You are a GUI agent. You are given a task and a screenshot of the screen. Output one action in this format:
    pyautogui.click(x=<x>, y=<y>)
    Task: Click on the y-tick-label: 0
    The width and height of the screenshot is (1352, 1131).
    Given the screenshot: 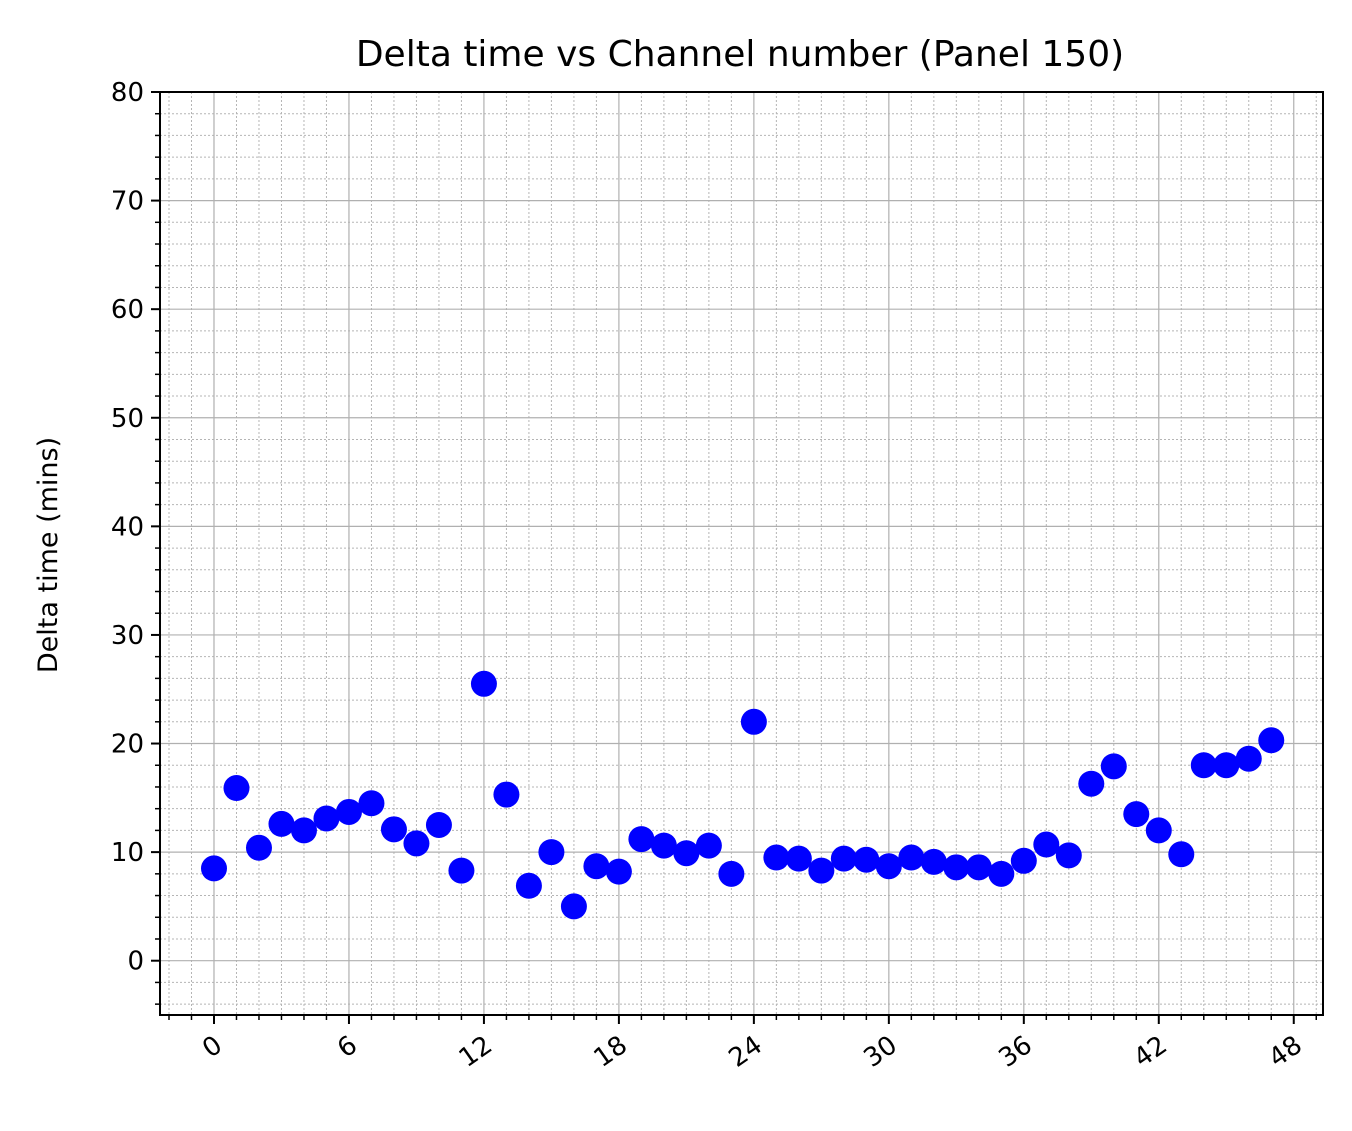 What is the action you would take?
    pyautogui.click(x=135, y=962)
    